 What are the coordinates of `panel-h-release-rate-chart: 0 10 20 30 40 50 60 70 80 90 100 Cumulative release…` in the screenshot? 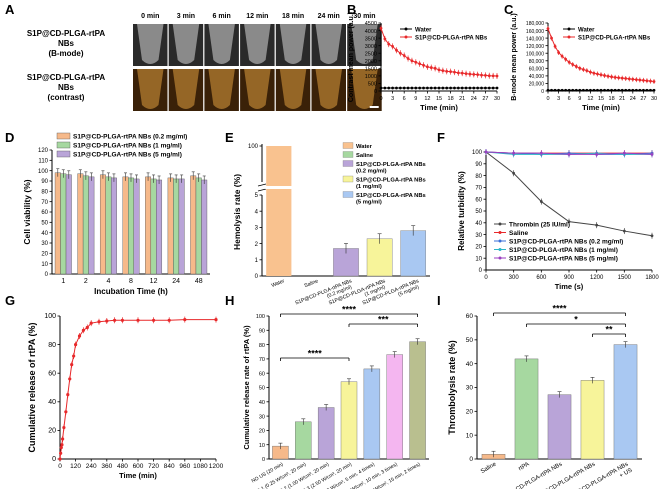 It's located at (335, 397).